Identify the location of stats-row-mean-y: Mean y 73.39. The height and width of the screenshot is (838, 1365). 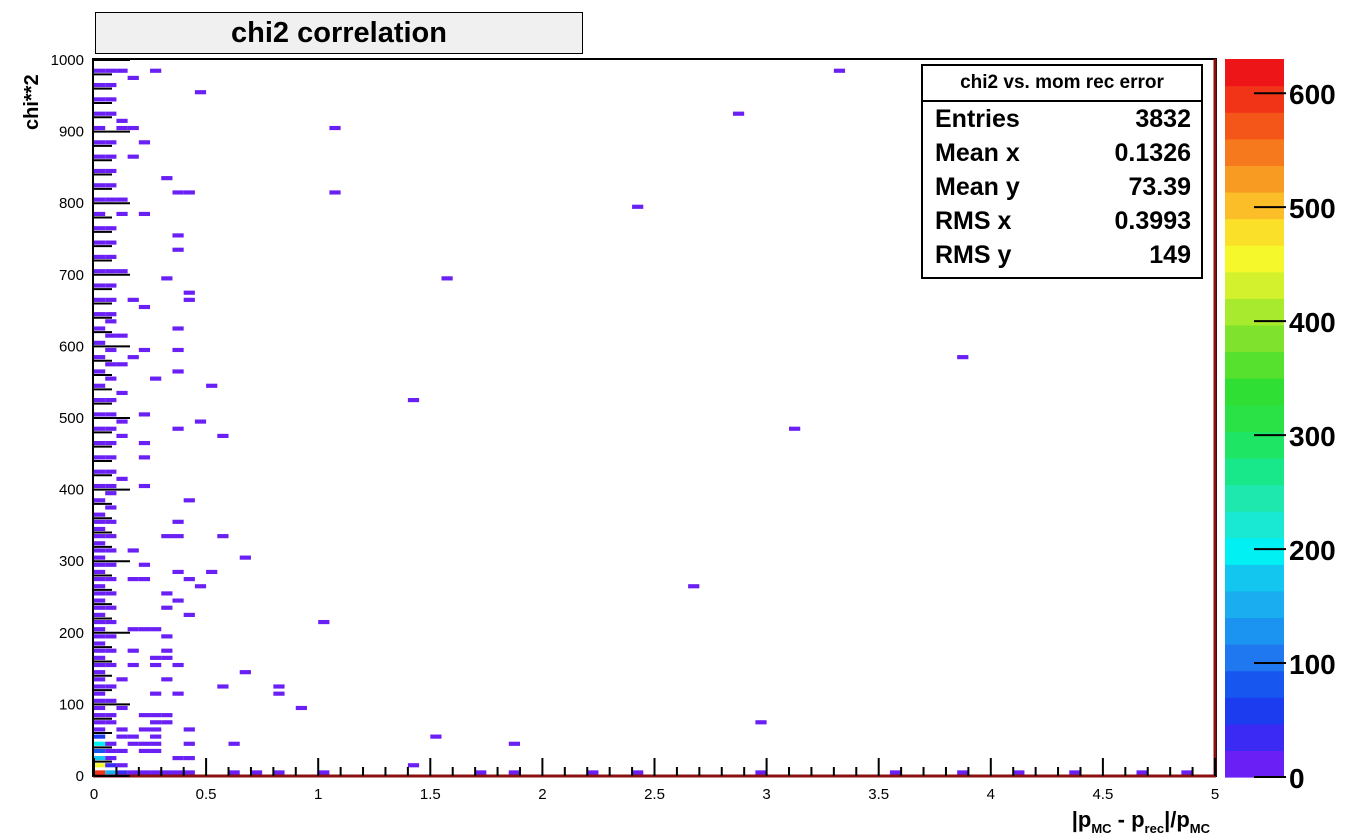
(1062, 187).